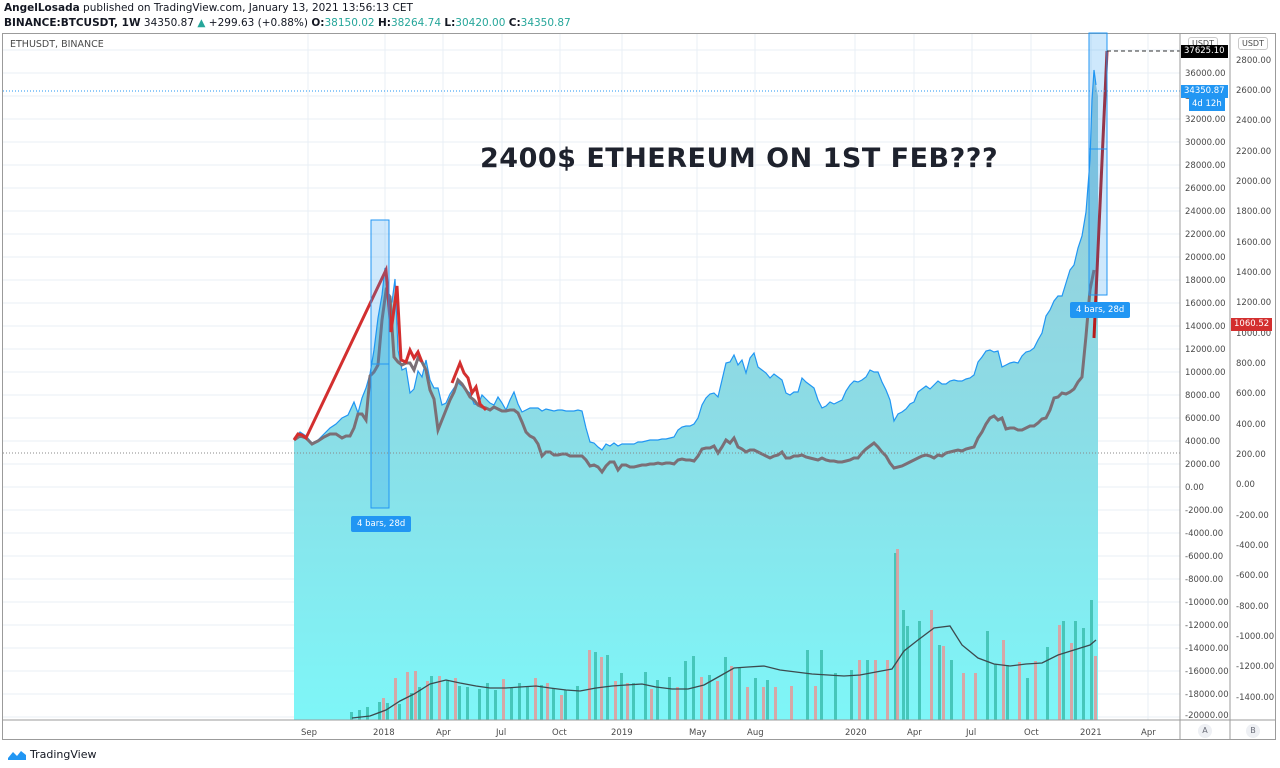  I want to click on svg-text: -16000.00, so click(1207, 672).